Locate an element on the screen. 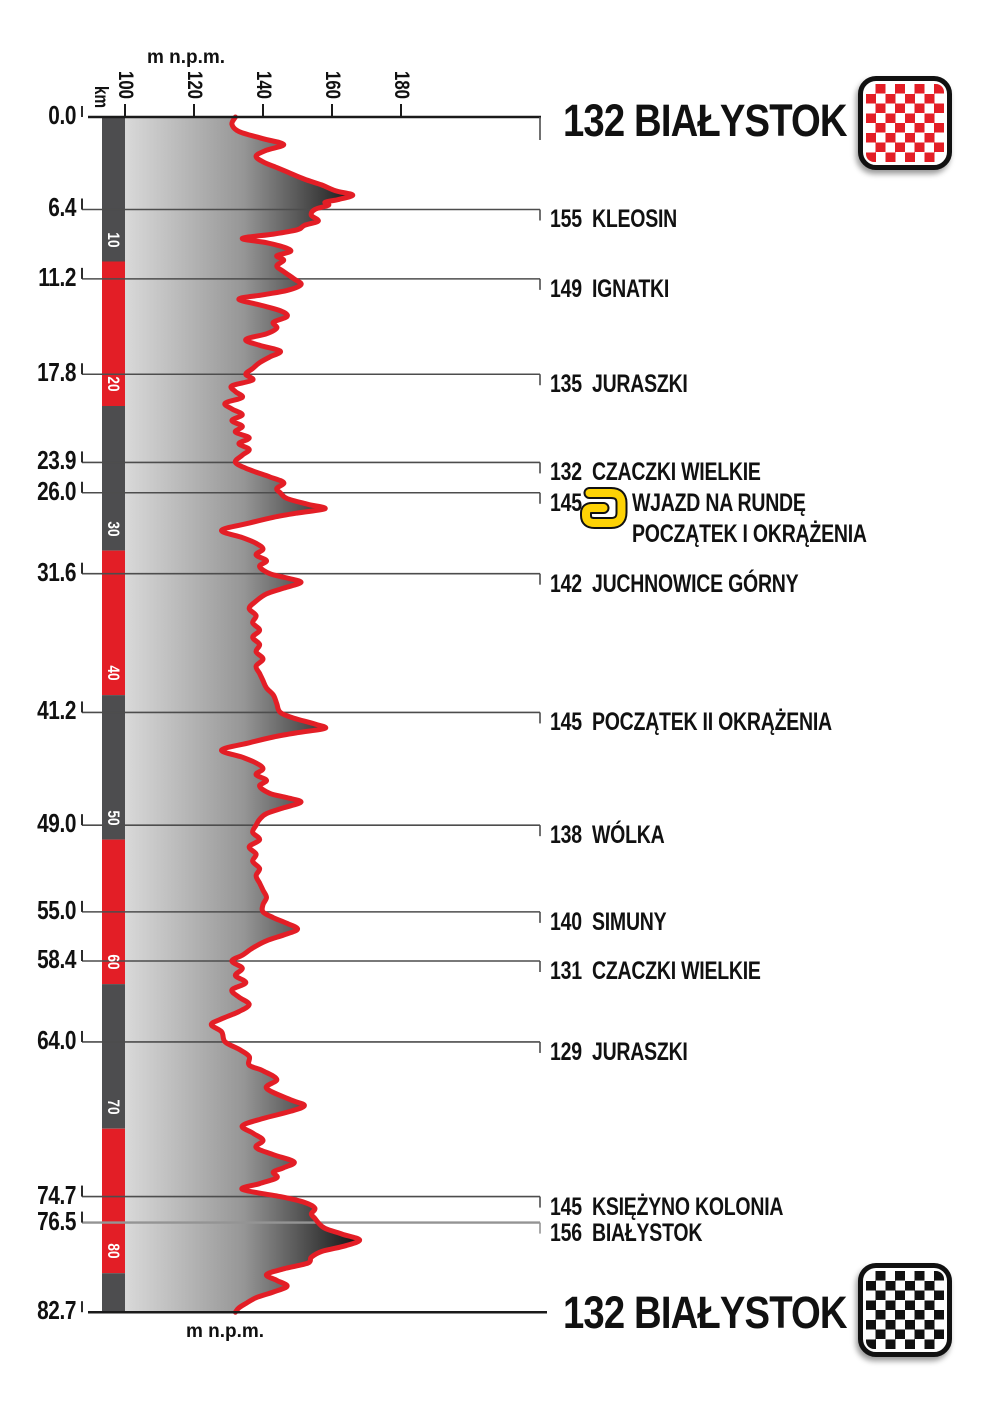  waypoint-elevation: 140 is located at coordinates (566, 921).